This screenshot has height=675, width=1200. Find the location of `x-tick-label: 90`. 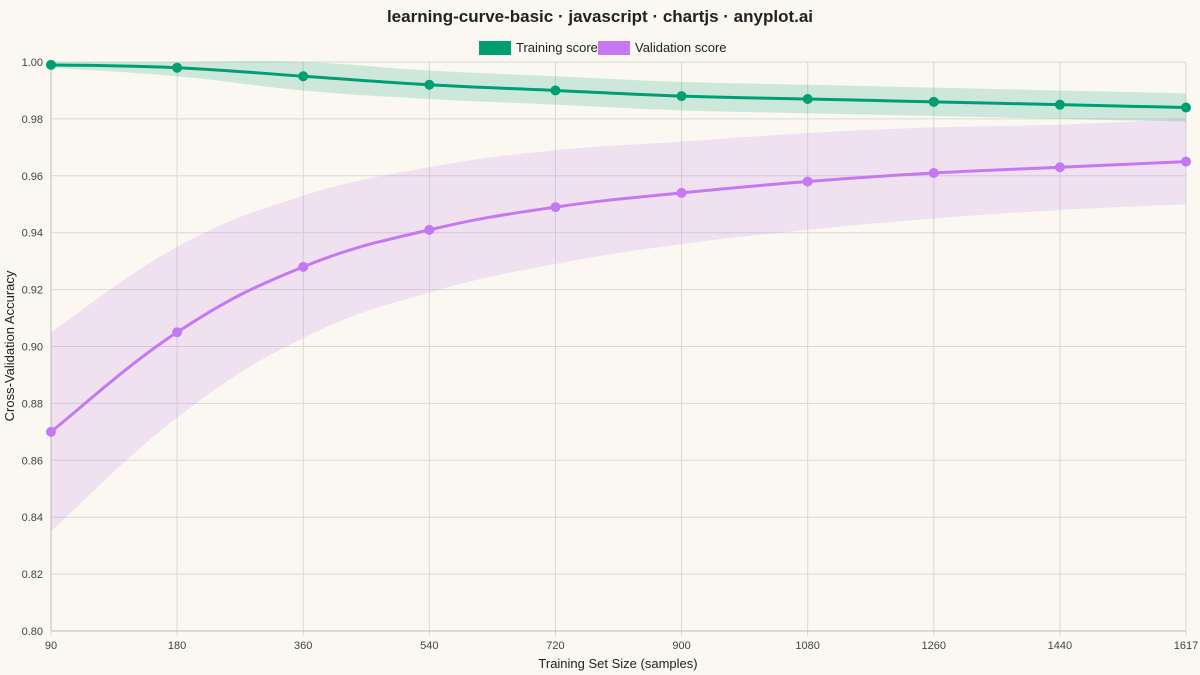

x-tick-label: 90 is located at coordinates (51, 646).